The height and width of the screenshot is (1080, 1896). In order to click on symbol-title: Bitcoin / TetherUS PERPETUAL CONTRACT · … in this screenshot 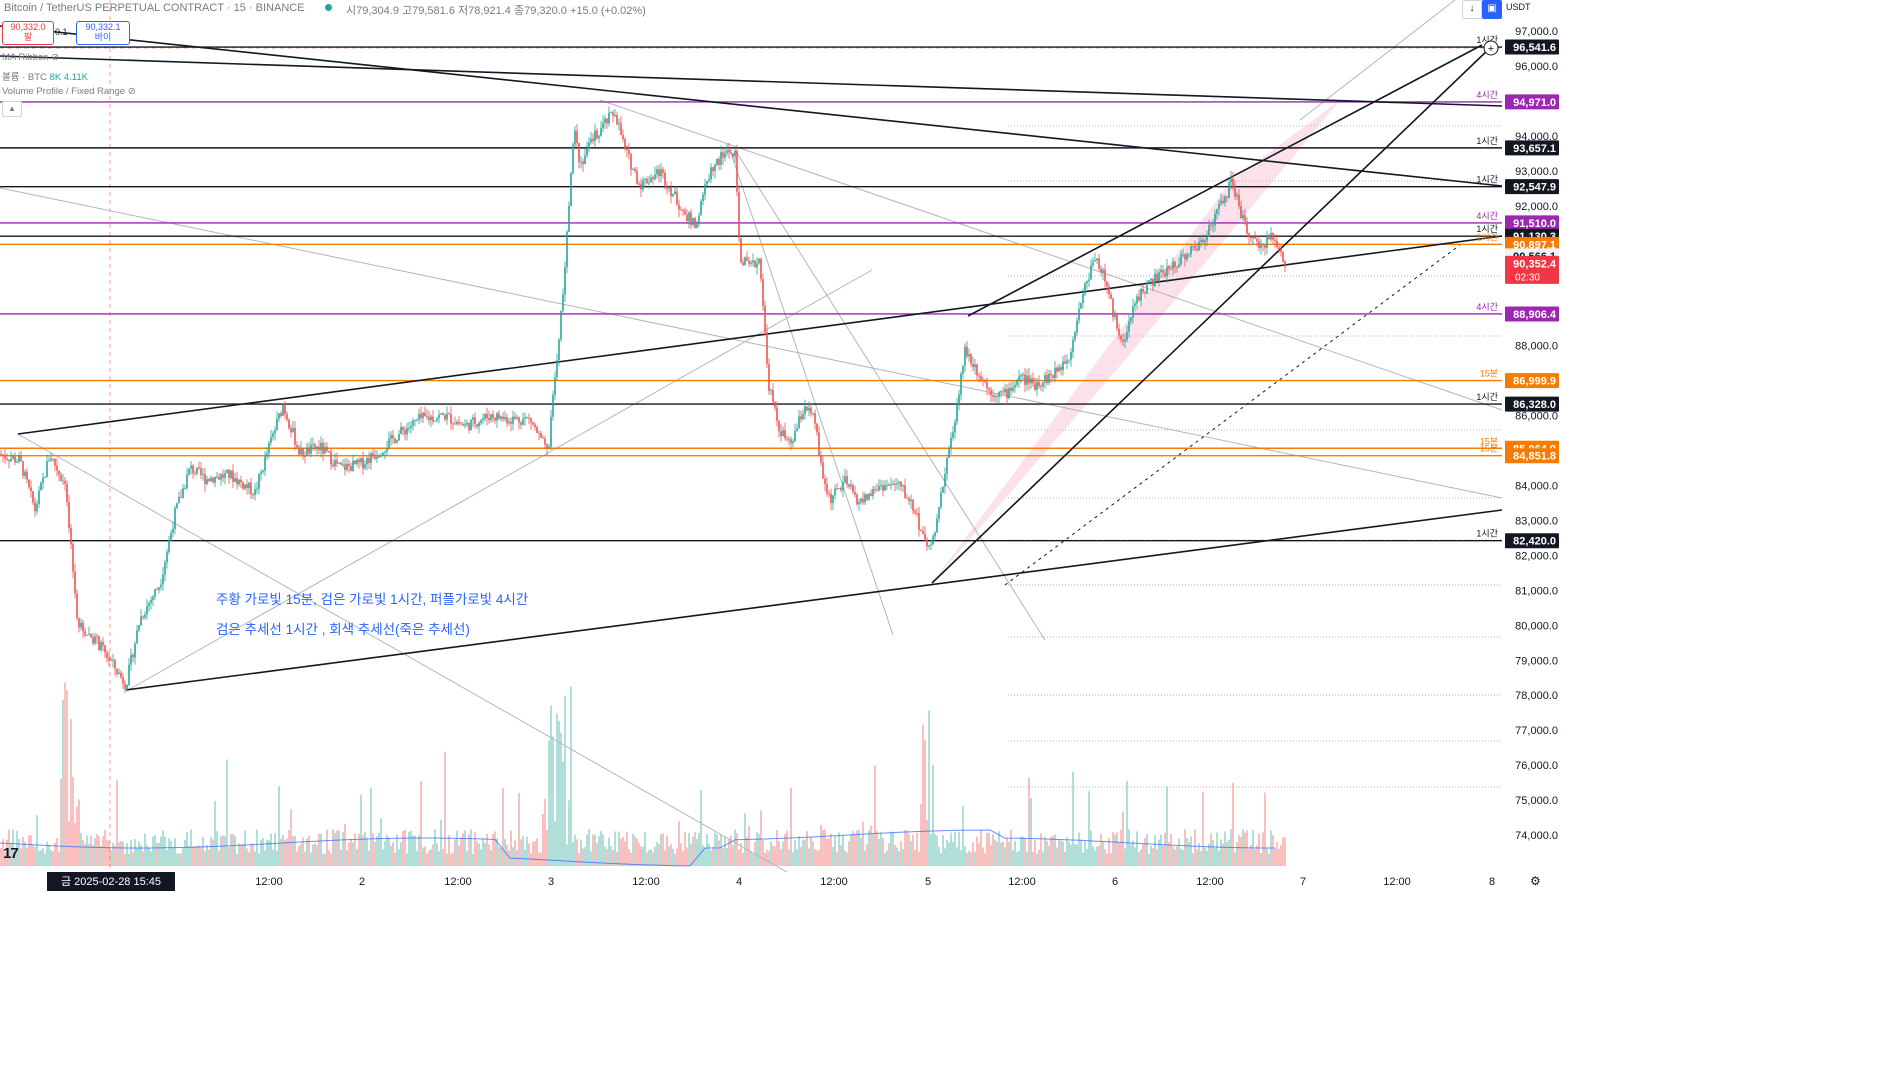, I will do `click(154, 8)`.